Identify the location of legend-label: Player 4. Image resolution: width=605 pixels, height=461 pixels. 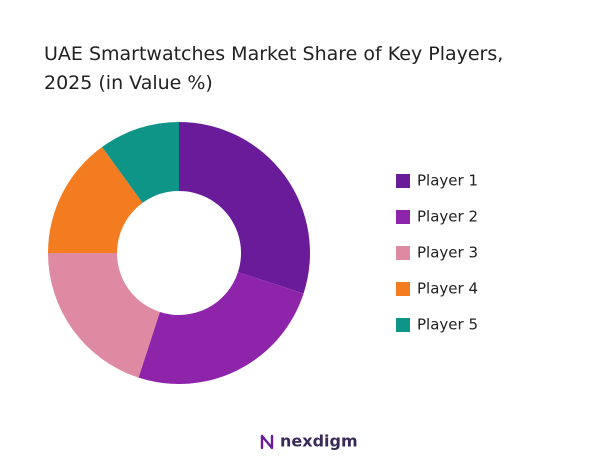
(447, 289).